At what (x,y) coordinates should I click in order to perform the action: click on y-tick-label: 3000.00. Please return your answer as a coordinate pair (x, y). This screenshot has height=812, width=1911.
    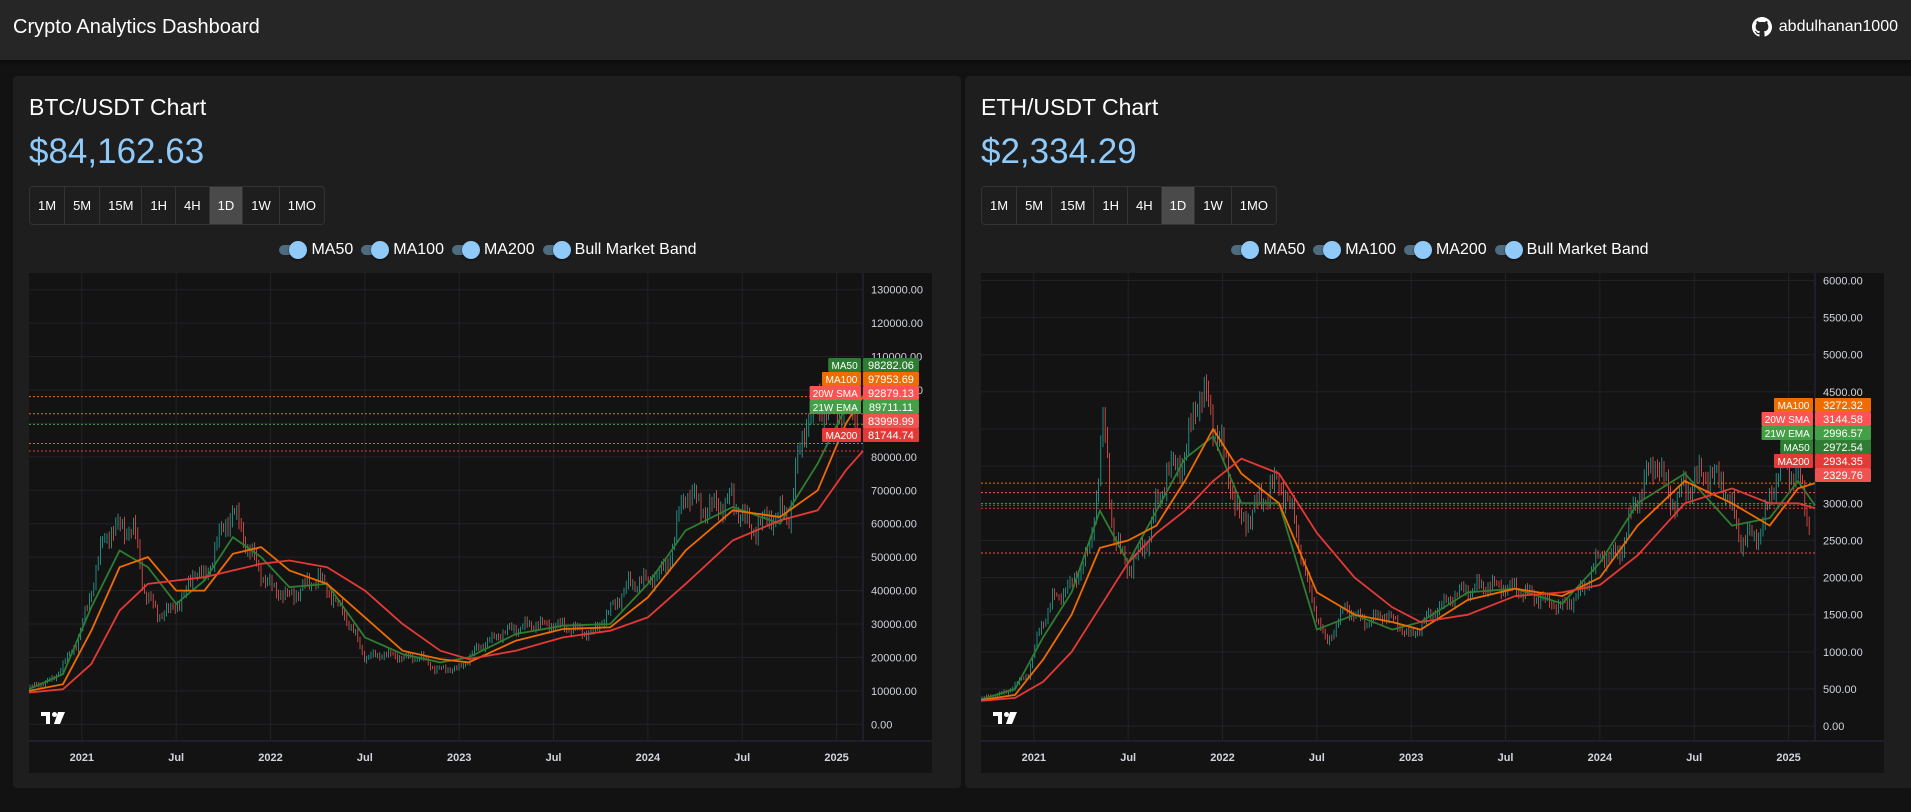
    Looking at the image, I should click on (1843, 504).